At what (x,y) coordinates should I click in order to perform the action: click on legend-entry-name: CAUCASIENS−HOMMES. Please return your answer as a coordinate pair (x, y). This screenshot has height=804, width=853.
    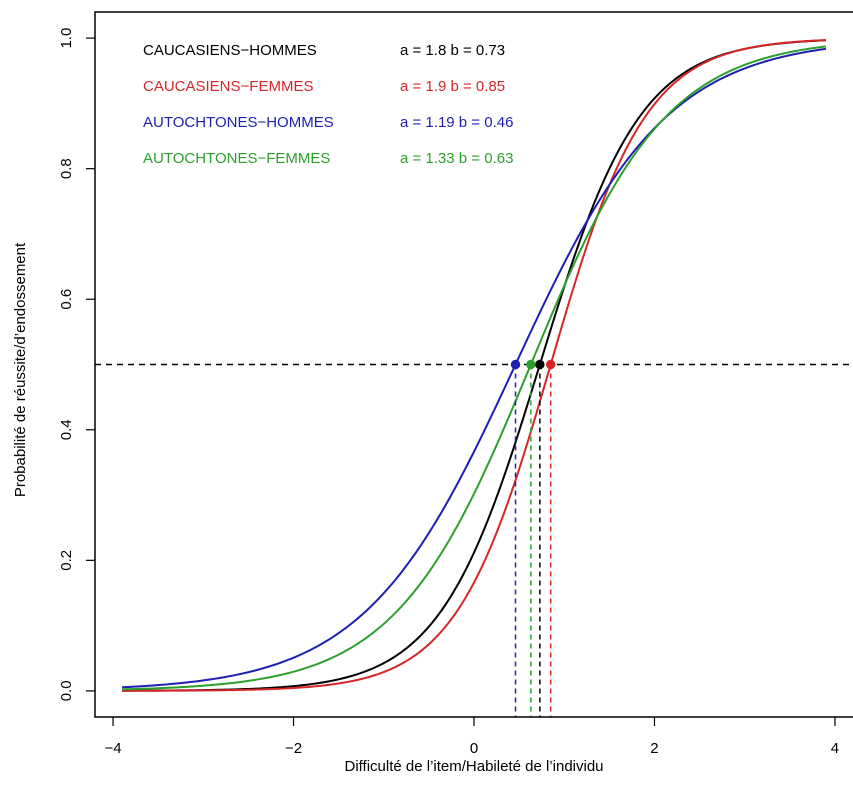
    Looking at the image, I should click on (230, 50).